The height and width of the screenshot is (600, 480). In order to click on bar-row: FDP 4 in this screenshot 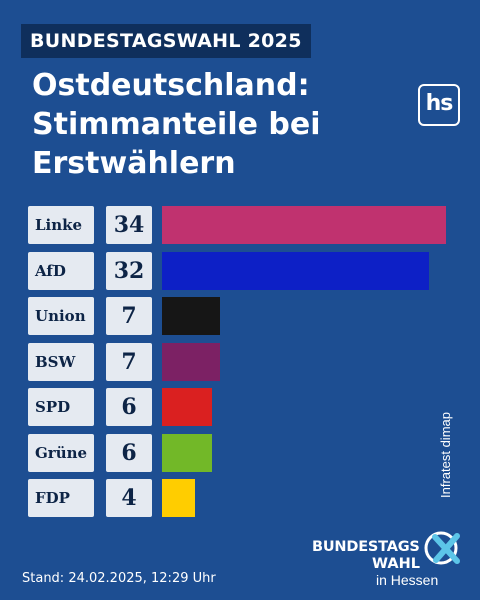, I will do `click(238, 498)`.